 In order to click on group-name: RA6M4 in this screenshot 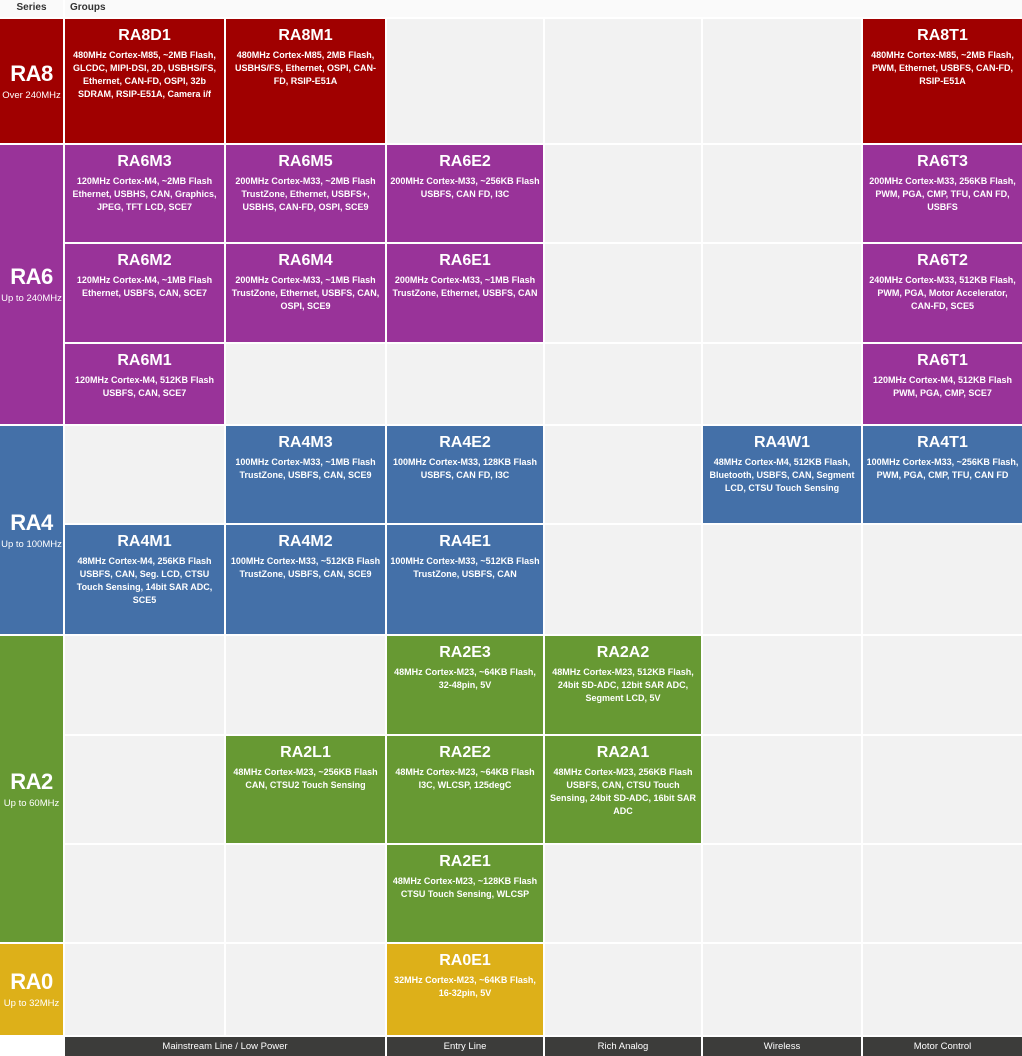, I will do `click(305, 260)`.